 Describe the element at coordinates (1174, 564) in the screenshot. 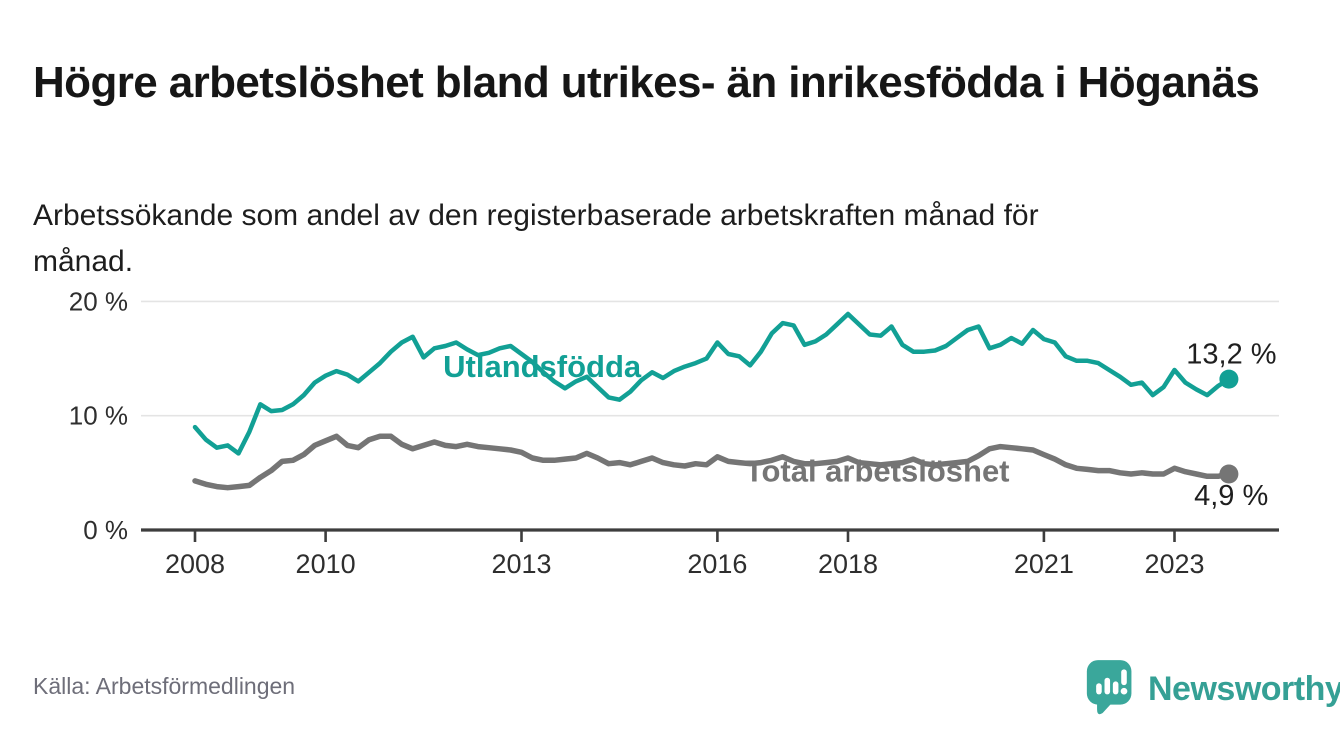

I see `x-tick-label-2023: 2023` at that location.